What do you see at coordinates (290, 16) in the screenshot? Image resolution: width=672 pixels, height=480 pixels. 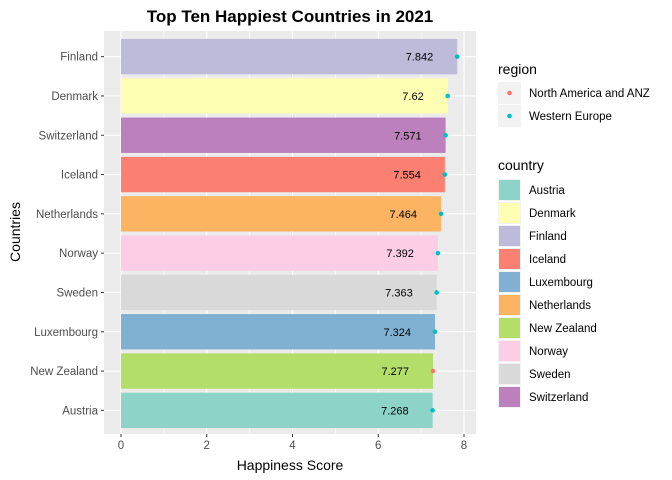 I see `chart-title: Top Ten Happiest Countries in 2021` at bounding box center [290, 16].